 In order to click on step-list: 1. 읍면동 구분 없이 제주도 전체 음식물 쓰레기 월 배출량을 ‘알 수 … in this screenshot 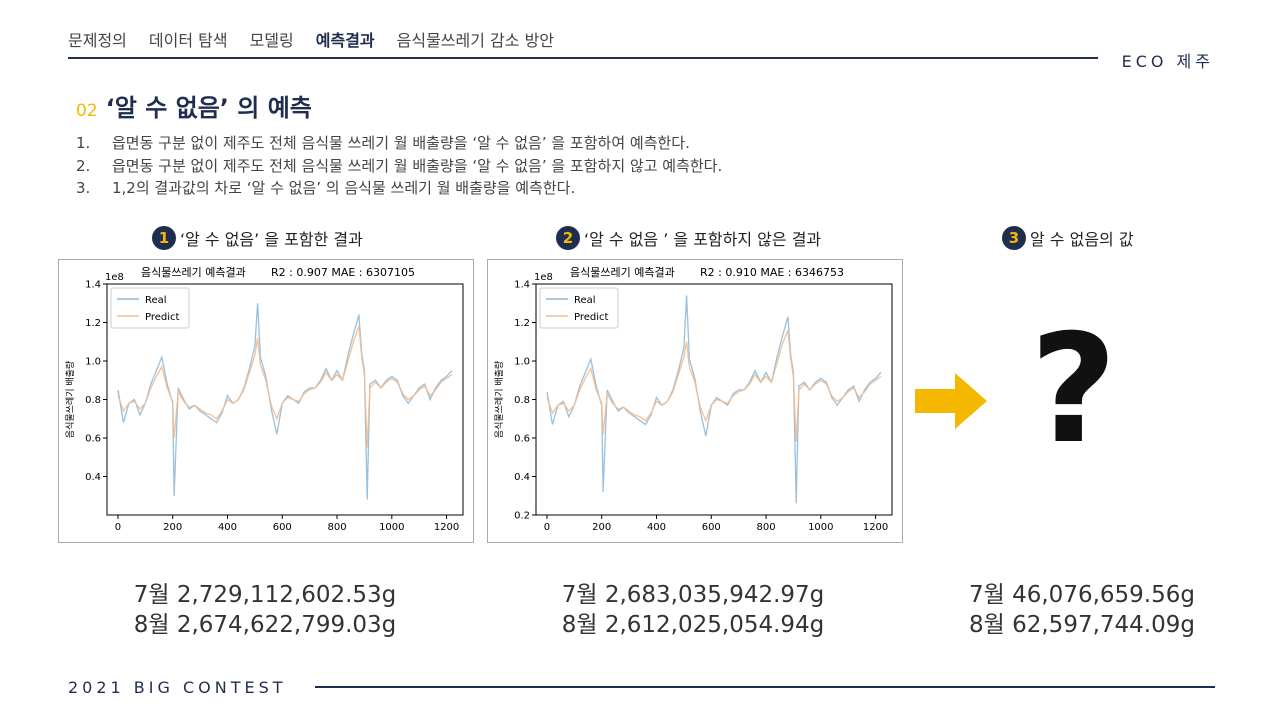, I will do `click(399, 166)`.